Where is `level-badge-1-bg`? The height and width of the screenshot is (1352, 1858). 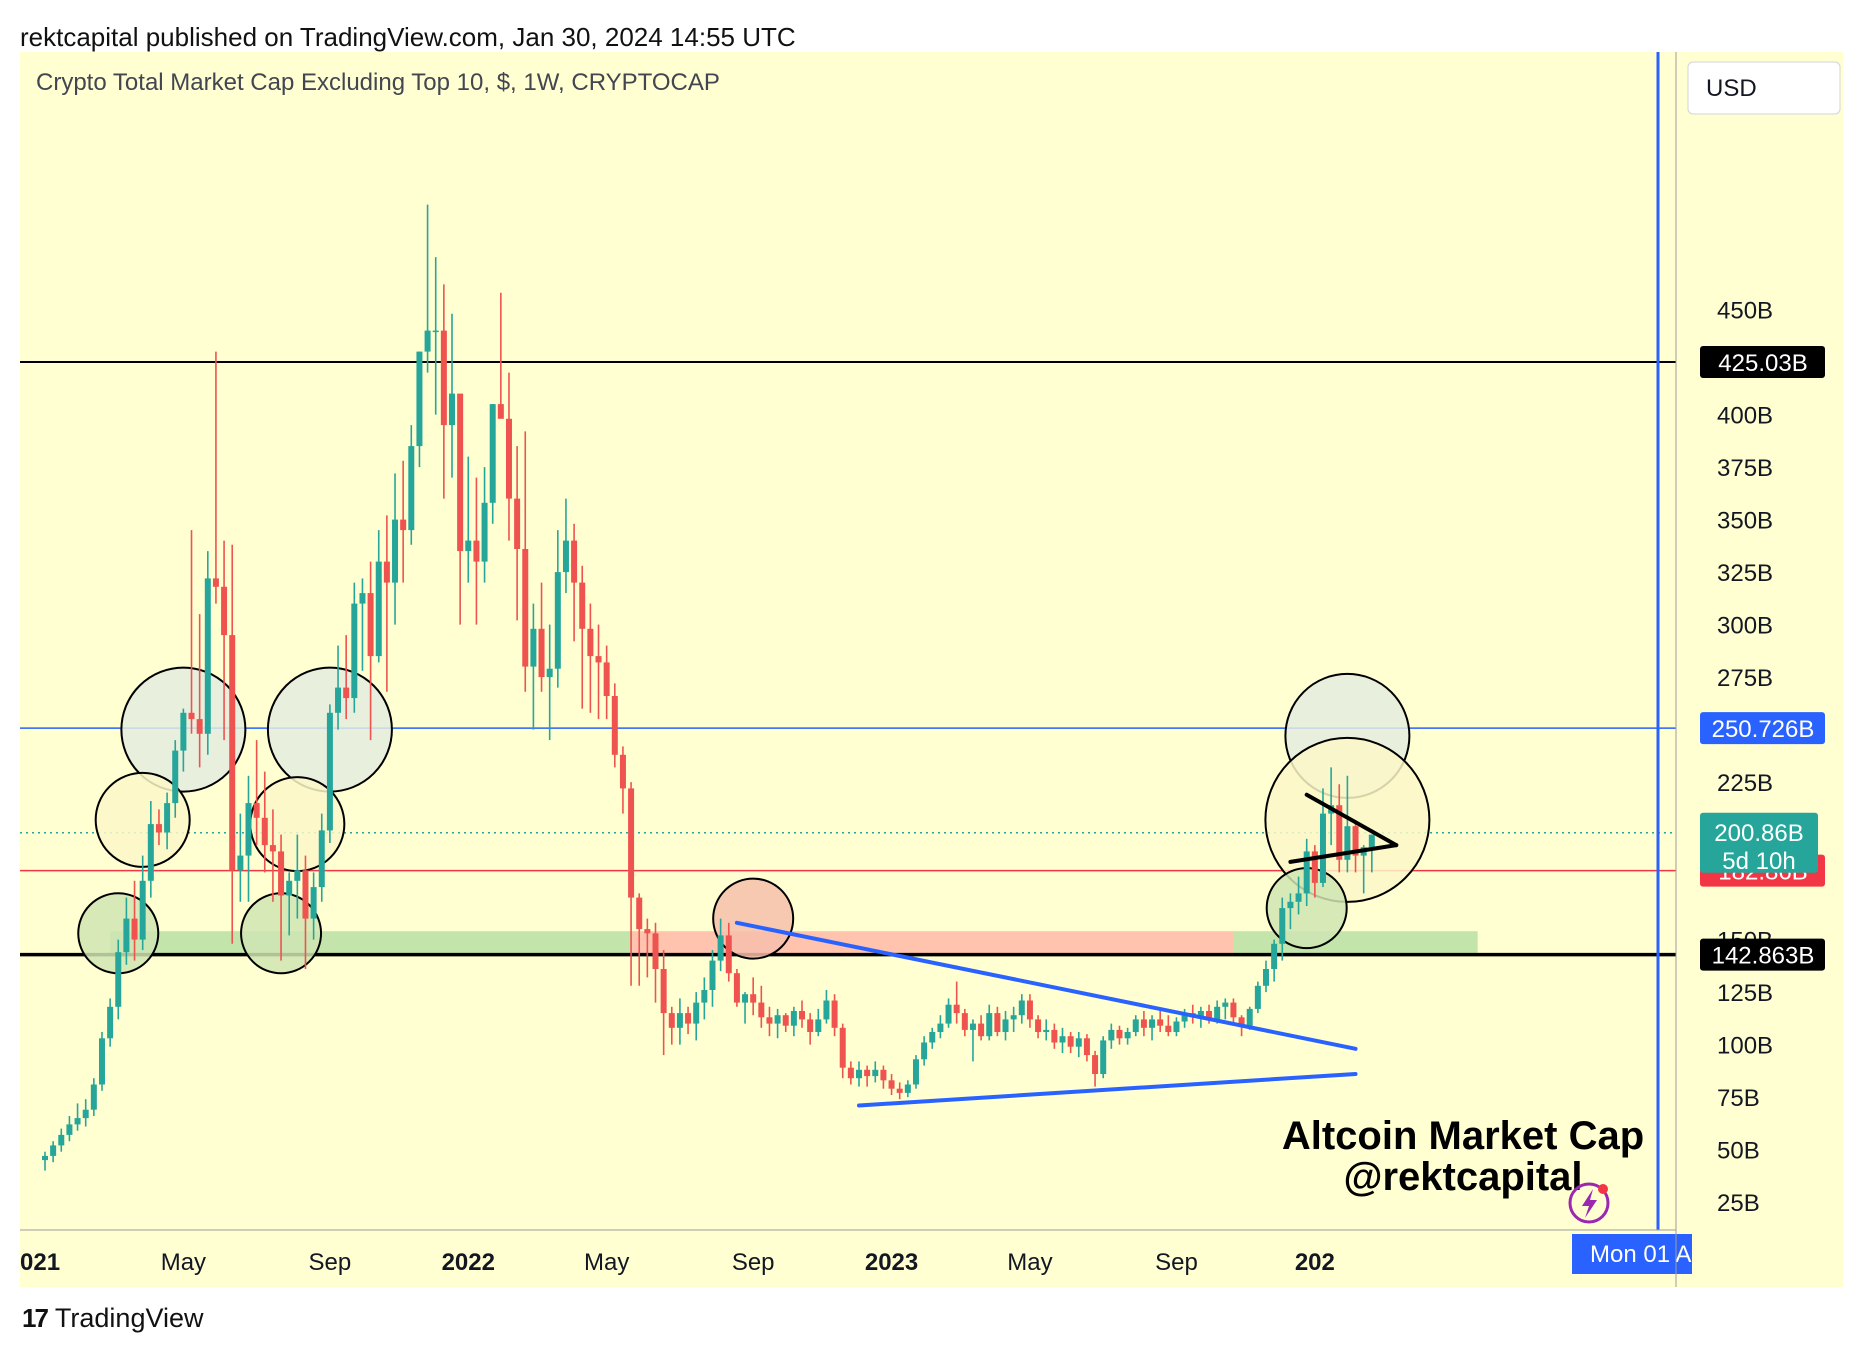
level-badge-1-bg is located at coordinates (1762, 728).